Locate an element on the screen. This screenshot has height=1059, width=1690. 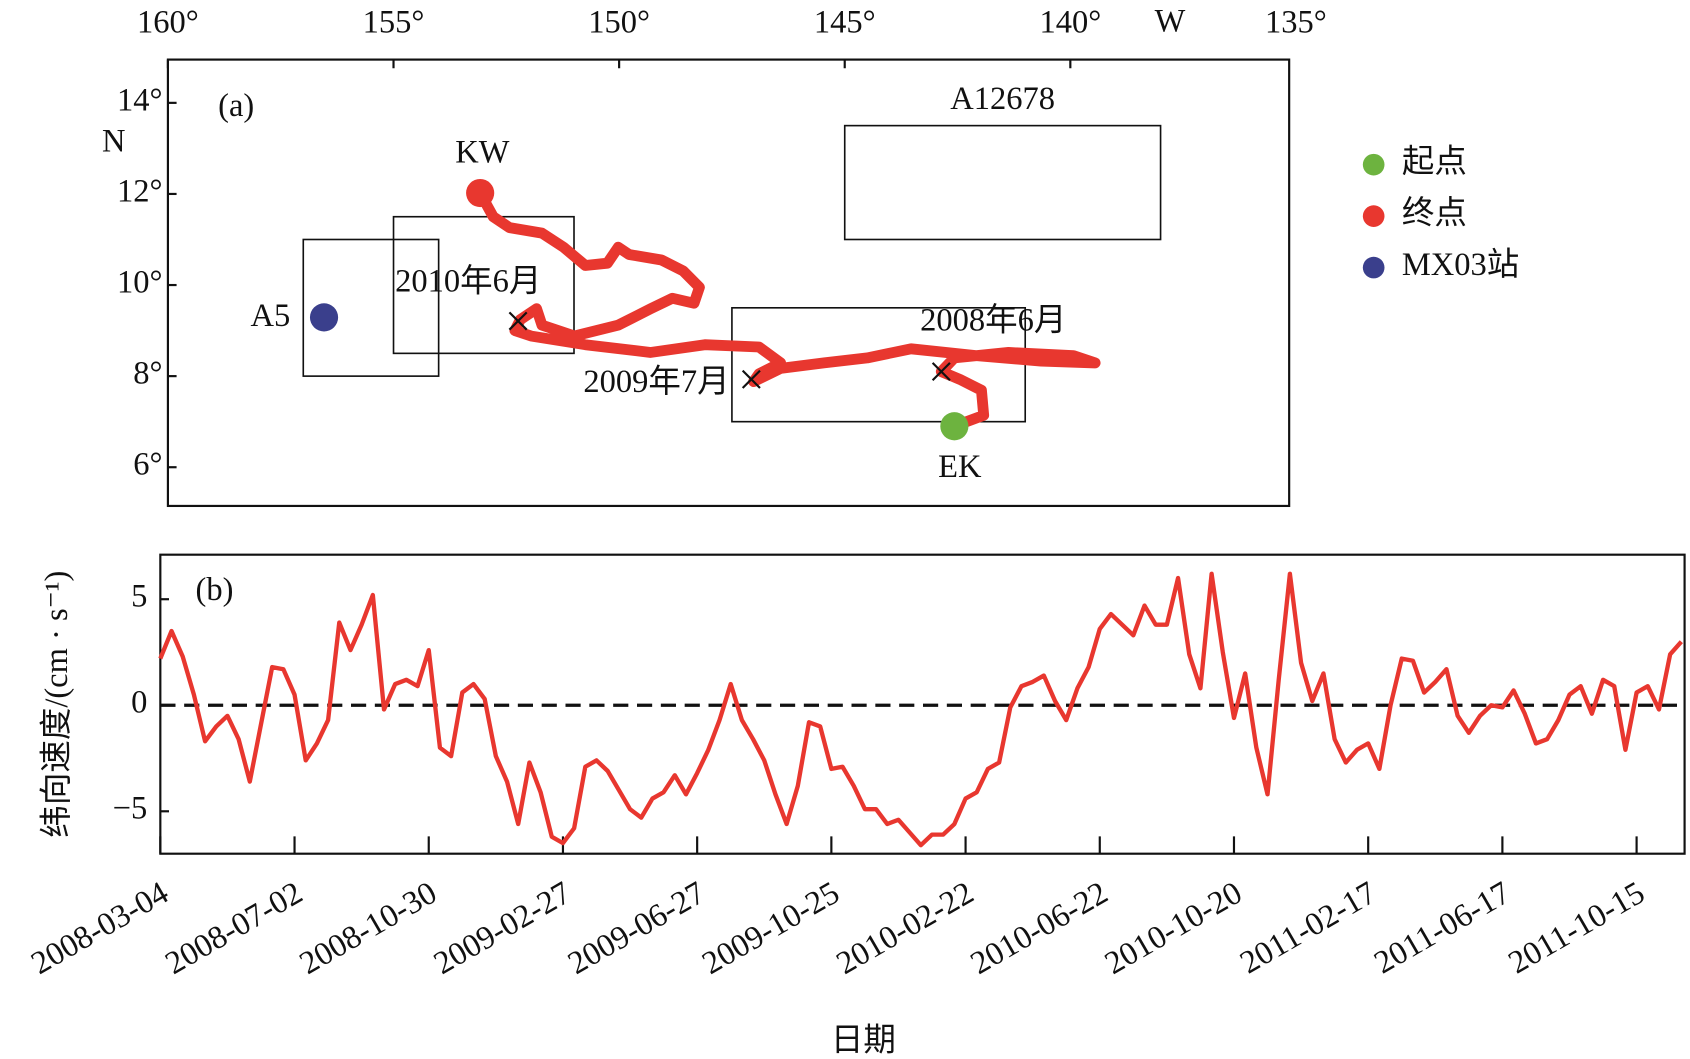
marker-label: 2009年7月 is located at coordinates (656, 381).